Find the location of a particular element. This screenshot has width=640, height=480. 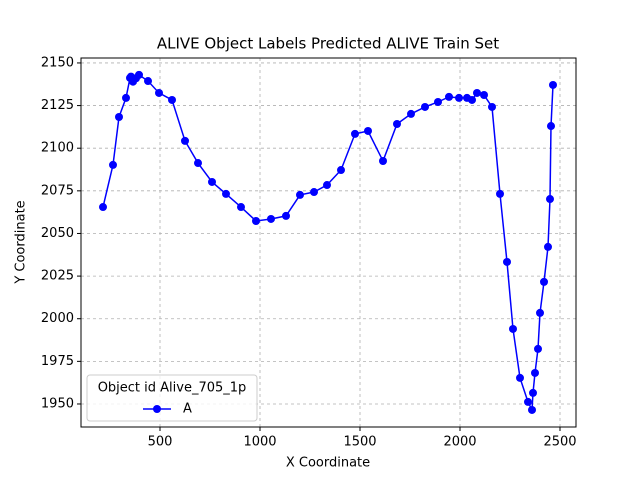

legend-label: A is located at coordinates (187, 409).